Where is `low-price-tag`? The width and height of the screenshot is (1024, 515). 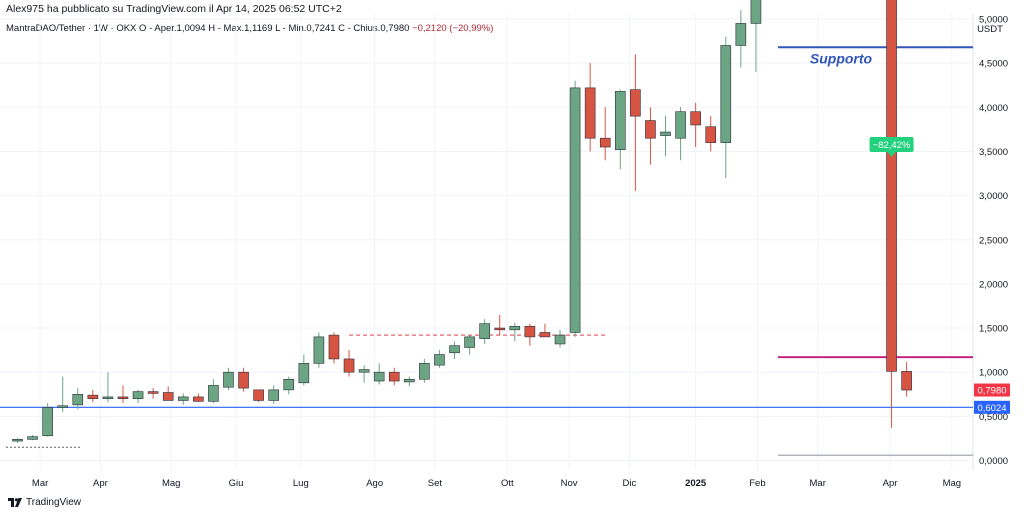 low-price-tag is located at coordinates (992, 407).